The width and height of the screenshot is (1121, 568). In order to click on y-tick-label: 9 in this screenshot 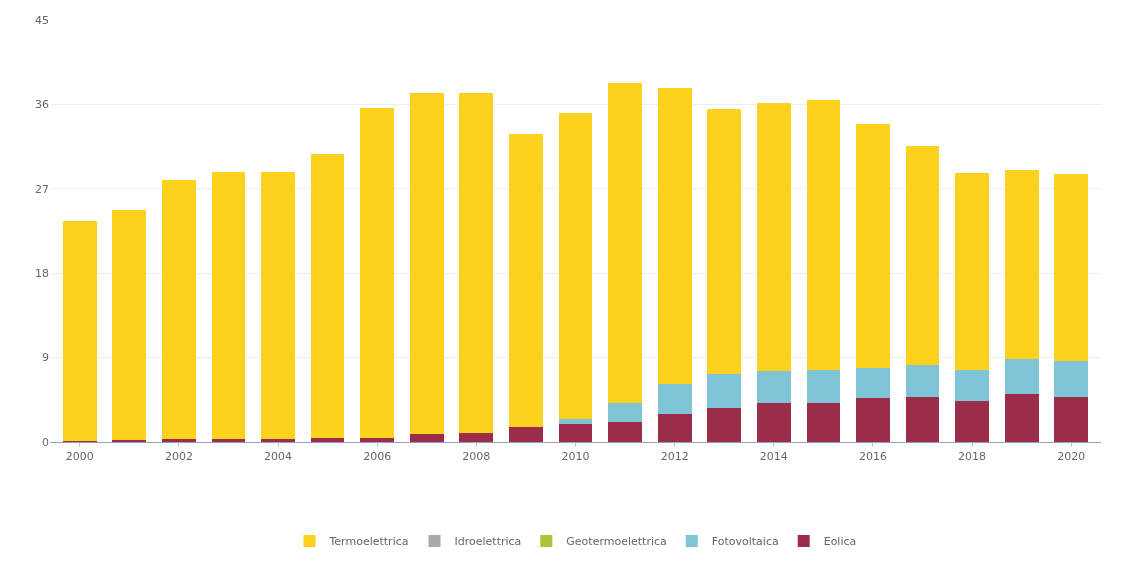, I will do `click(45, 358)`.